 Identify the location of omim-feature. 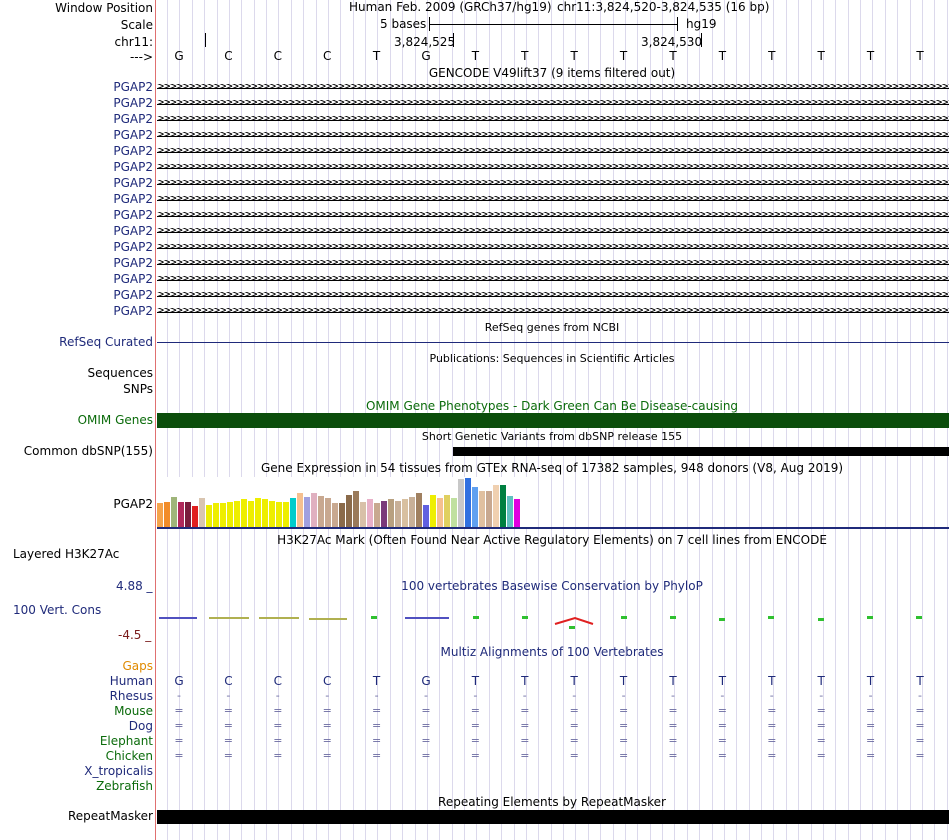
(553, 420).